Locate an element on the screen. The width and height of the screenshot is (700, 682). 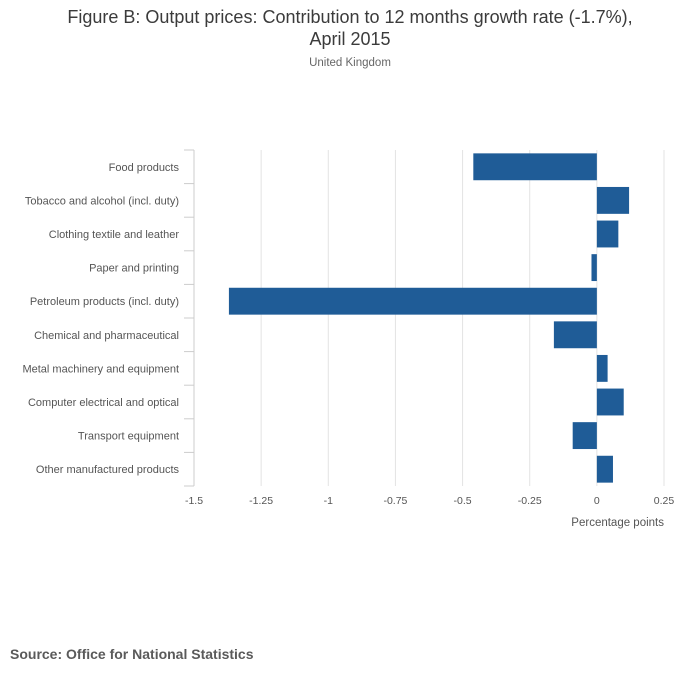
x-tick-label: -0.25 is located at coordinates (530, 501).